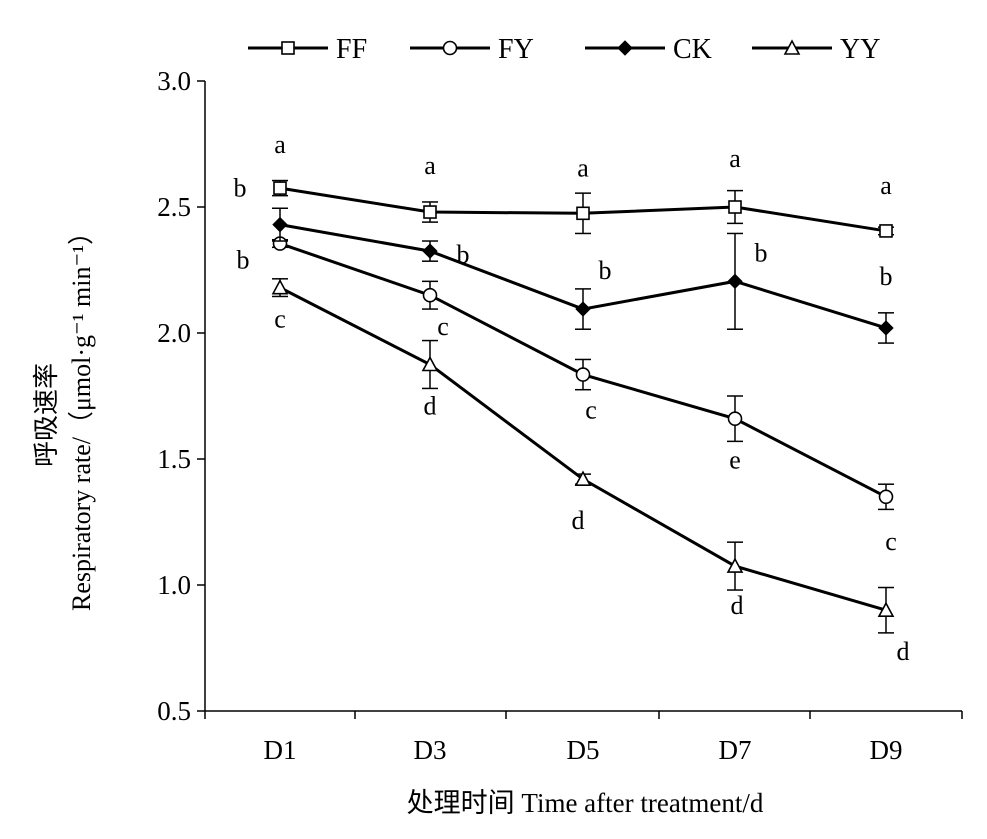 The height and width of the screenshot is (839, 987). Describe the element at coordinates (585, 803) in the screenshot. I see `x-axis-title: 处理时间 Time after treatment/d` at that location.